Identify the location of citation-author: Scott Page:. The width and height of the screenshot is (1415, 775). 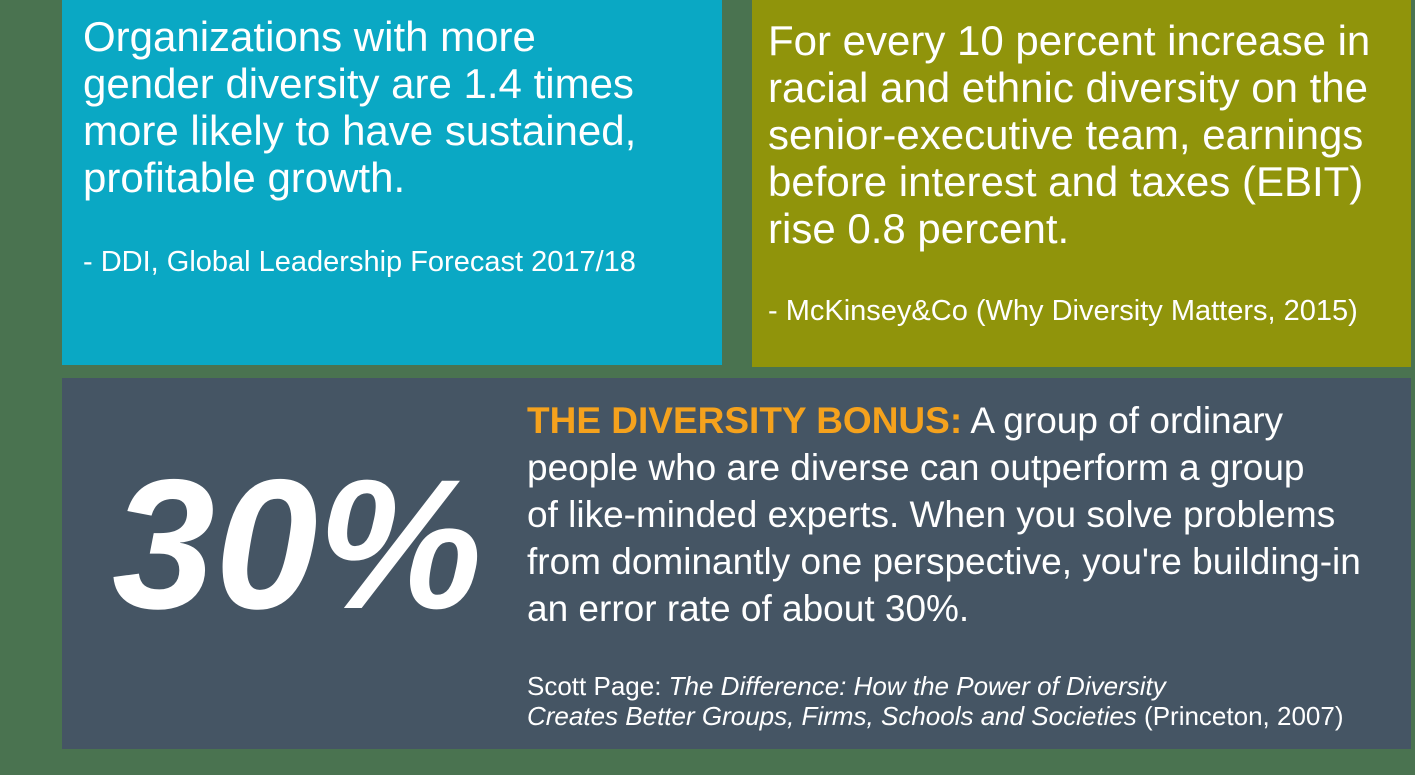
(598, 686).